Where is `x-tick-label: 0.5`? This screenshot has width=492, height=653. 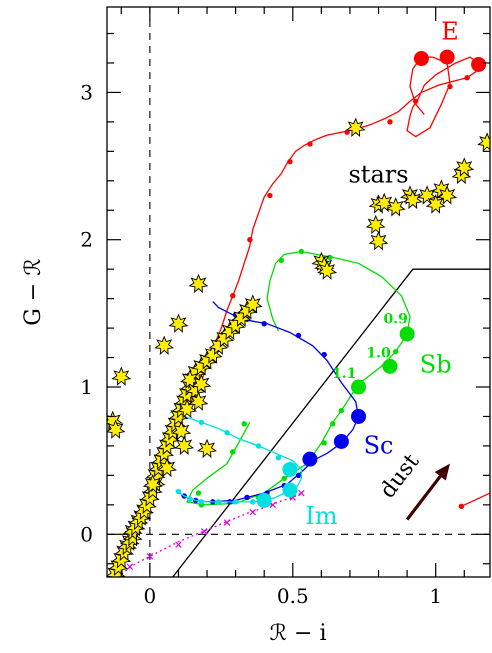 x-tick-label: 0.5 is located at coordinates (293, 596).